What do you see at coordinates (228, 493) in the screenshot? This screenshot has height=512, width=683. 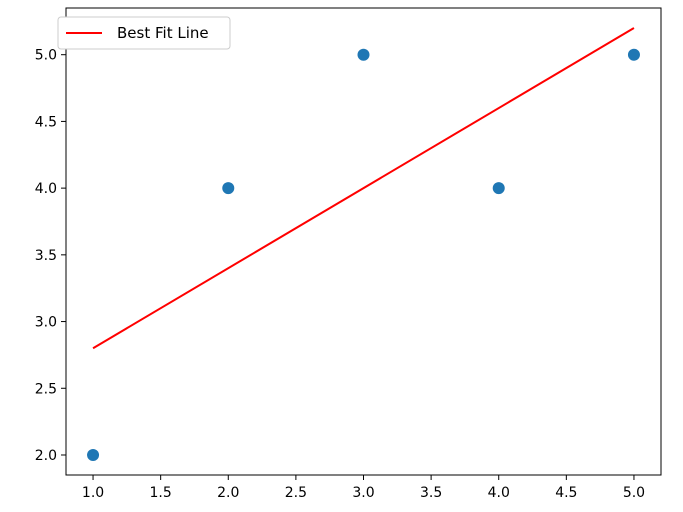 I see `x-tick-label: 2.0` at bounding box center [228, 493].